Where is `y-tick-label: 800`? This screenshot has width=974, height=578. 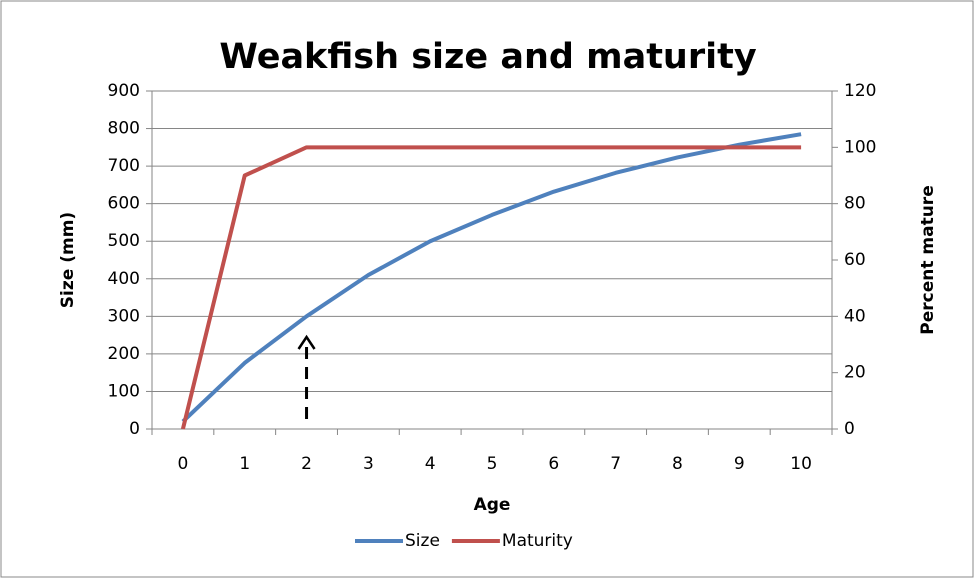
y-tick-label: 800 is located at coordinates (124, 129).